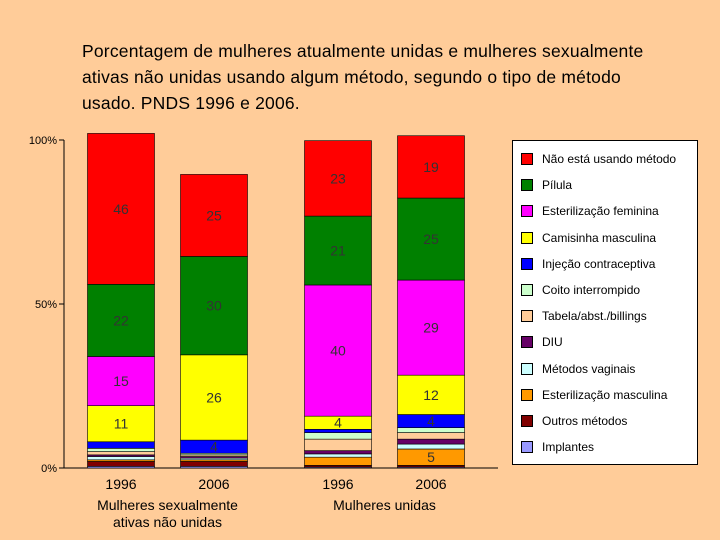 Image resolution: width=720 pixels, height=540 pixels. I want to click on data-label: 30, so click(214, 306).